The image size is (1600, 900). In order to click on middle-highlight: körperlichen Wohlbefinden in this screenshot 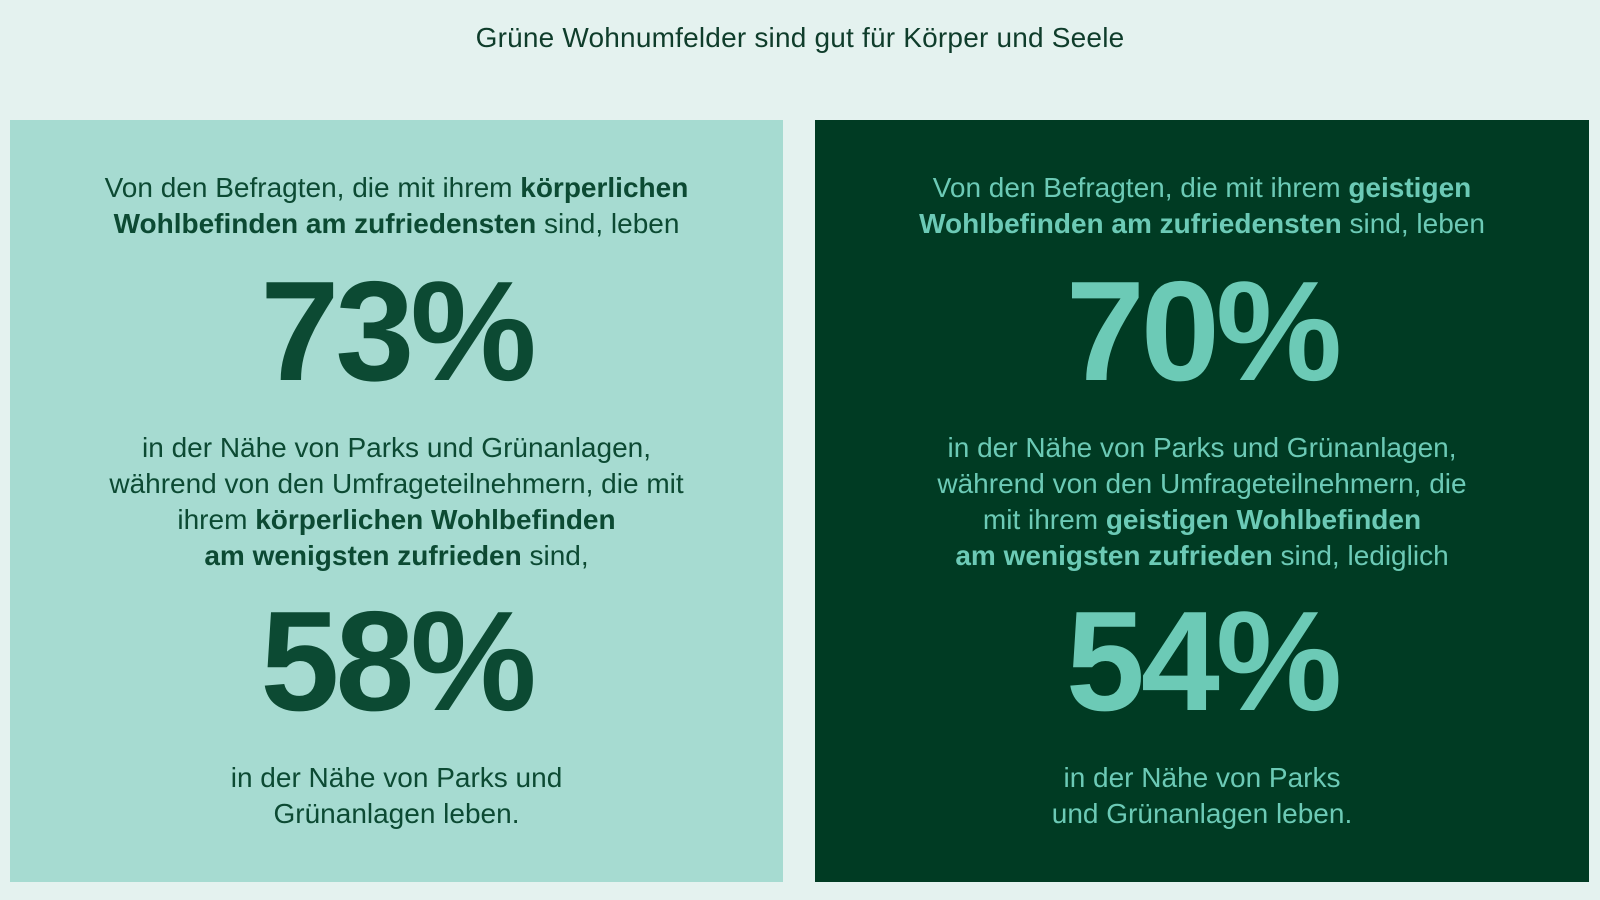, I will do `click(435, 519)`.